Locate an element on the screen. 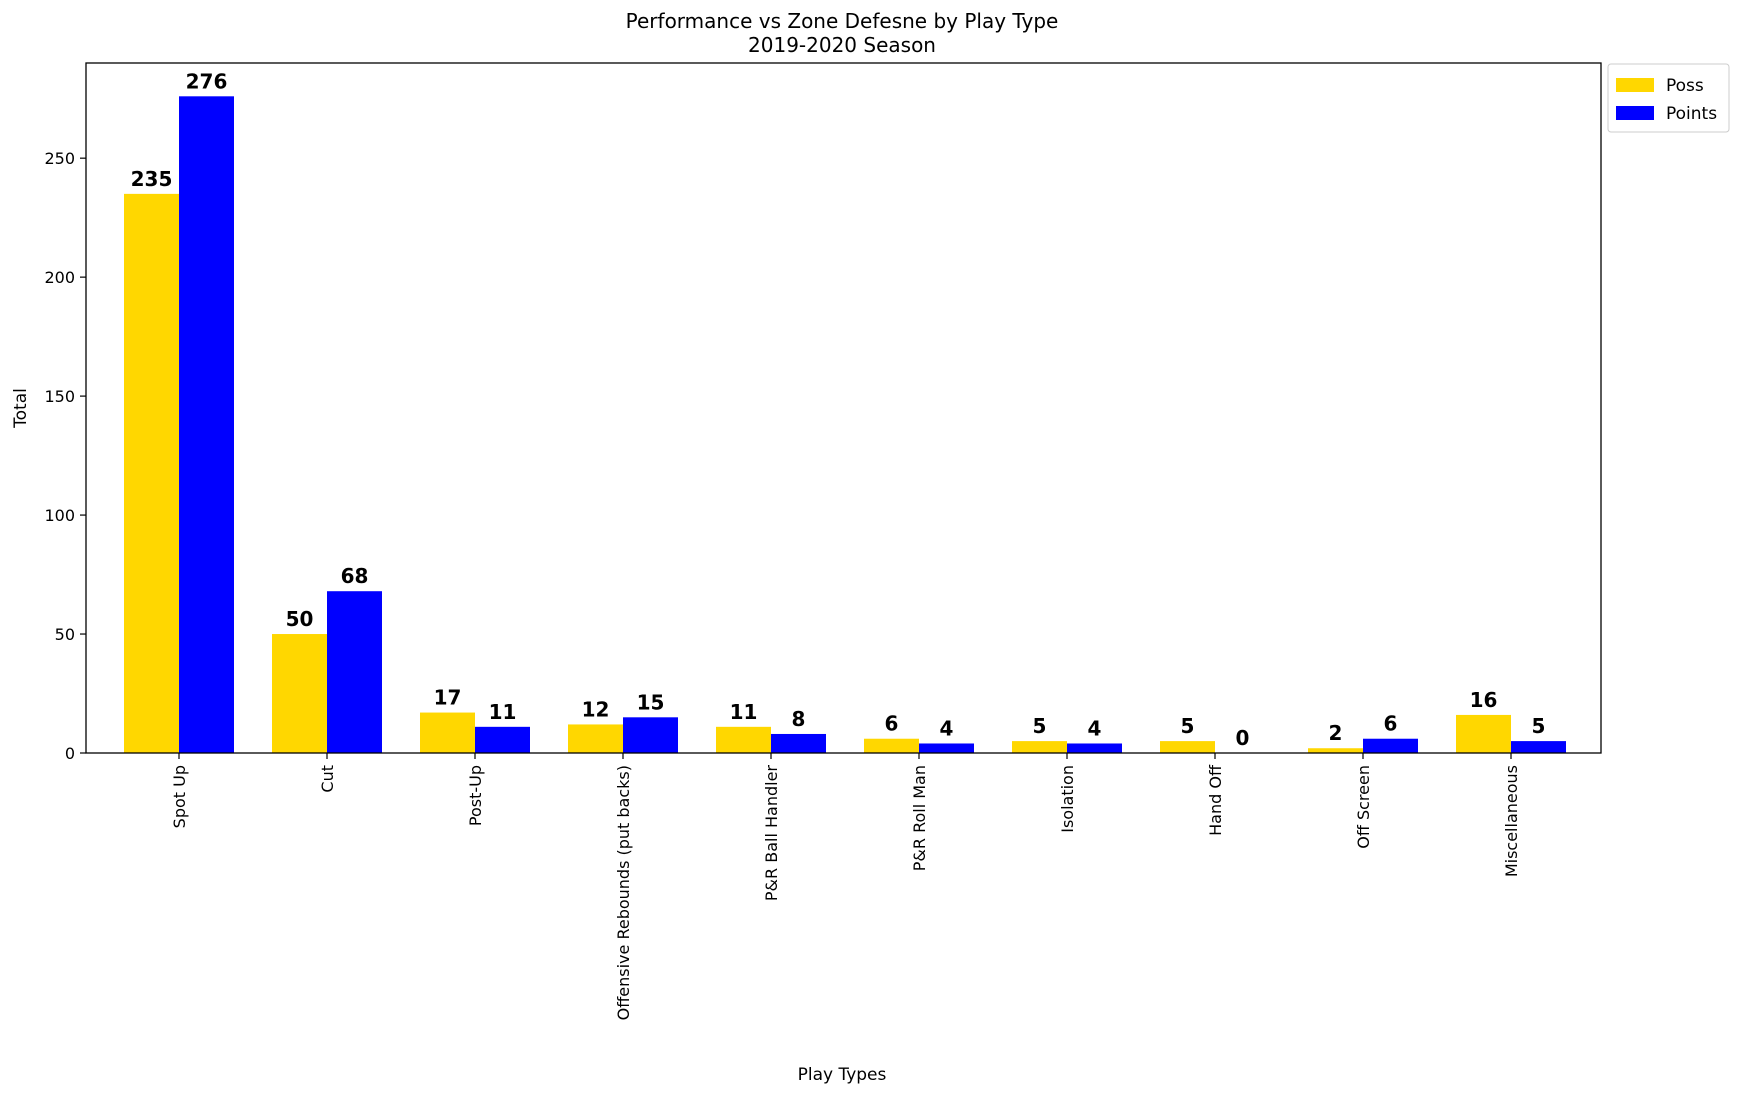 The image size is (1738, 1095). x-tick-label: Off Screen is located at coordinates (1363, 807).